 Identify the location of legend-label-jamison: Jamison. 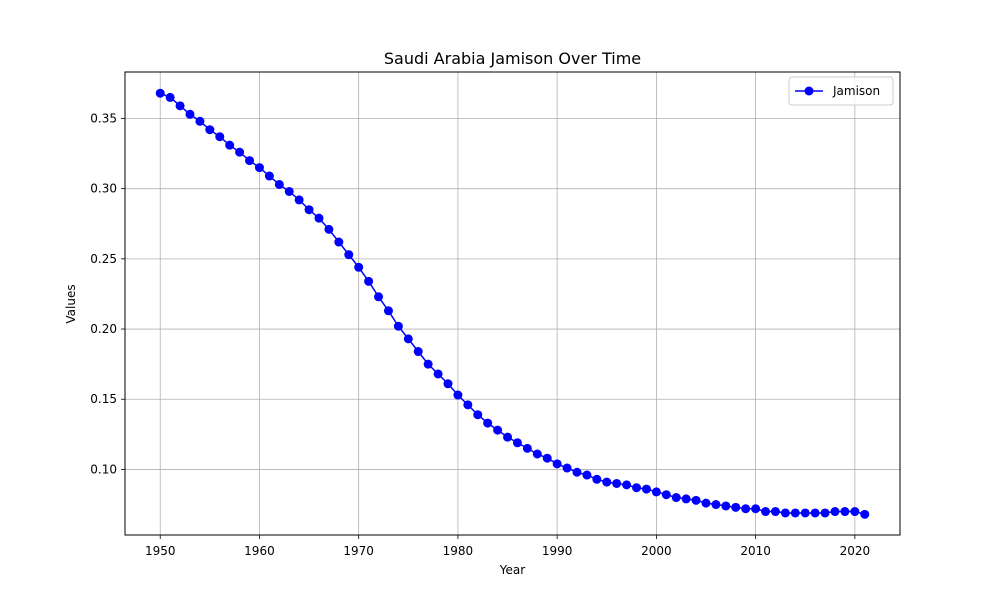
(856, 91).